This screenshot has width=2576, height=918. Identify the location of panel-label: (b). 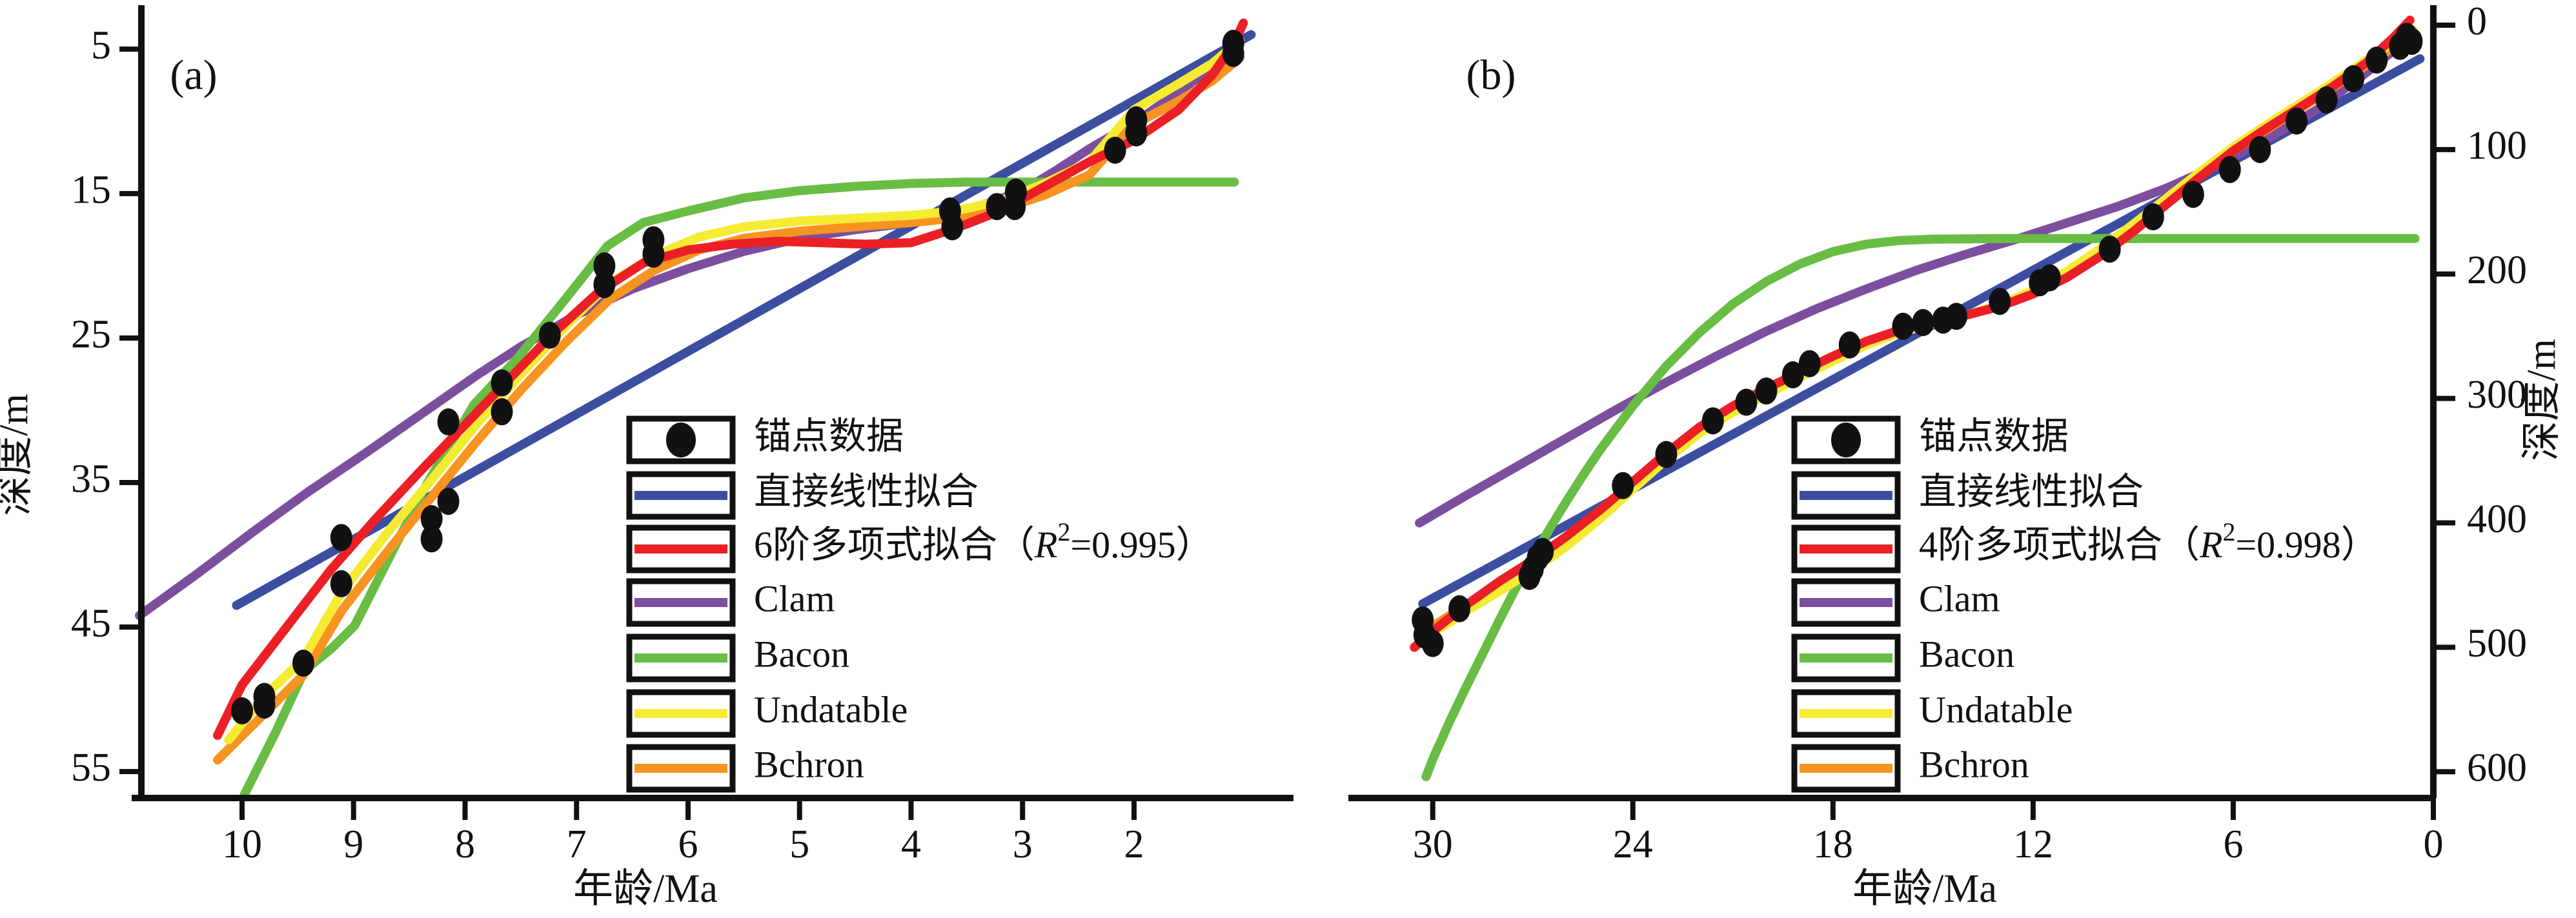
(1491, 75).